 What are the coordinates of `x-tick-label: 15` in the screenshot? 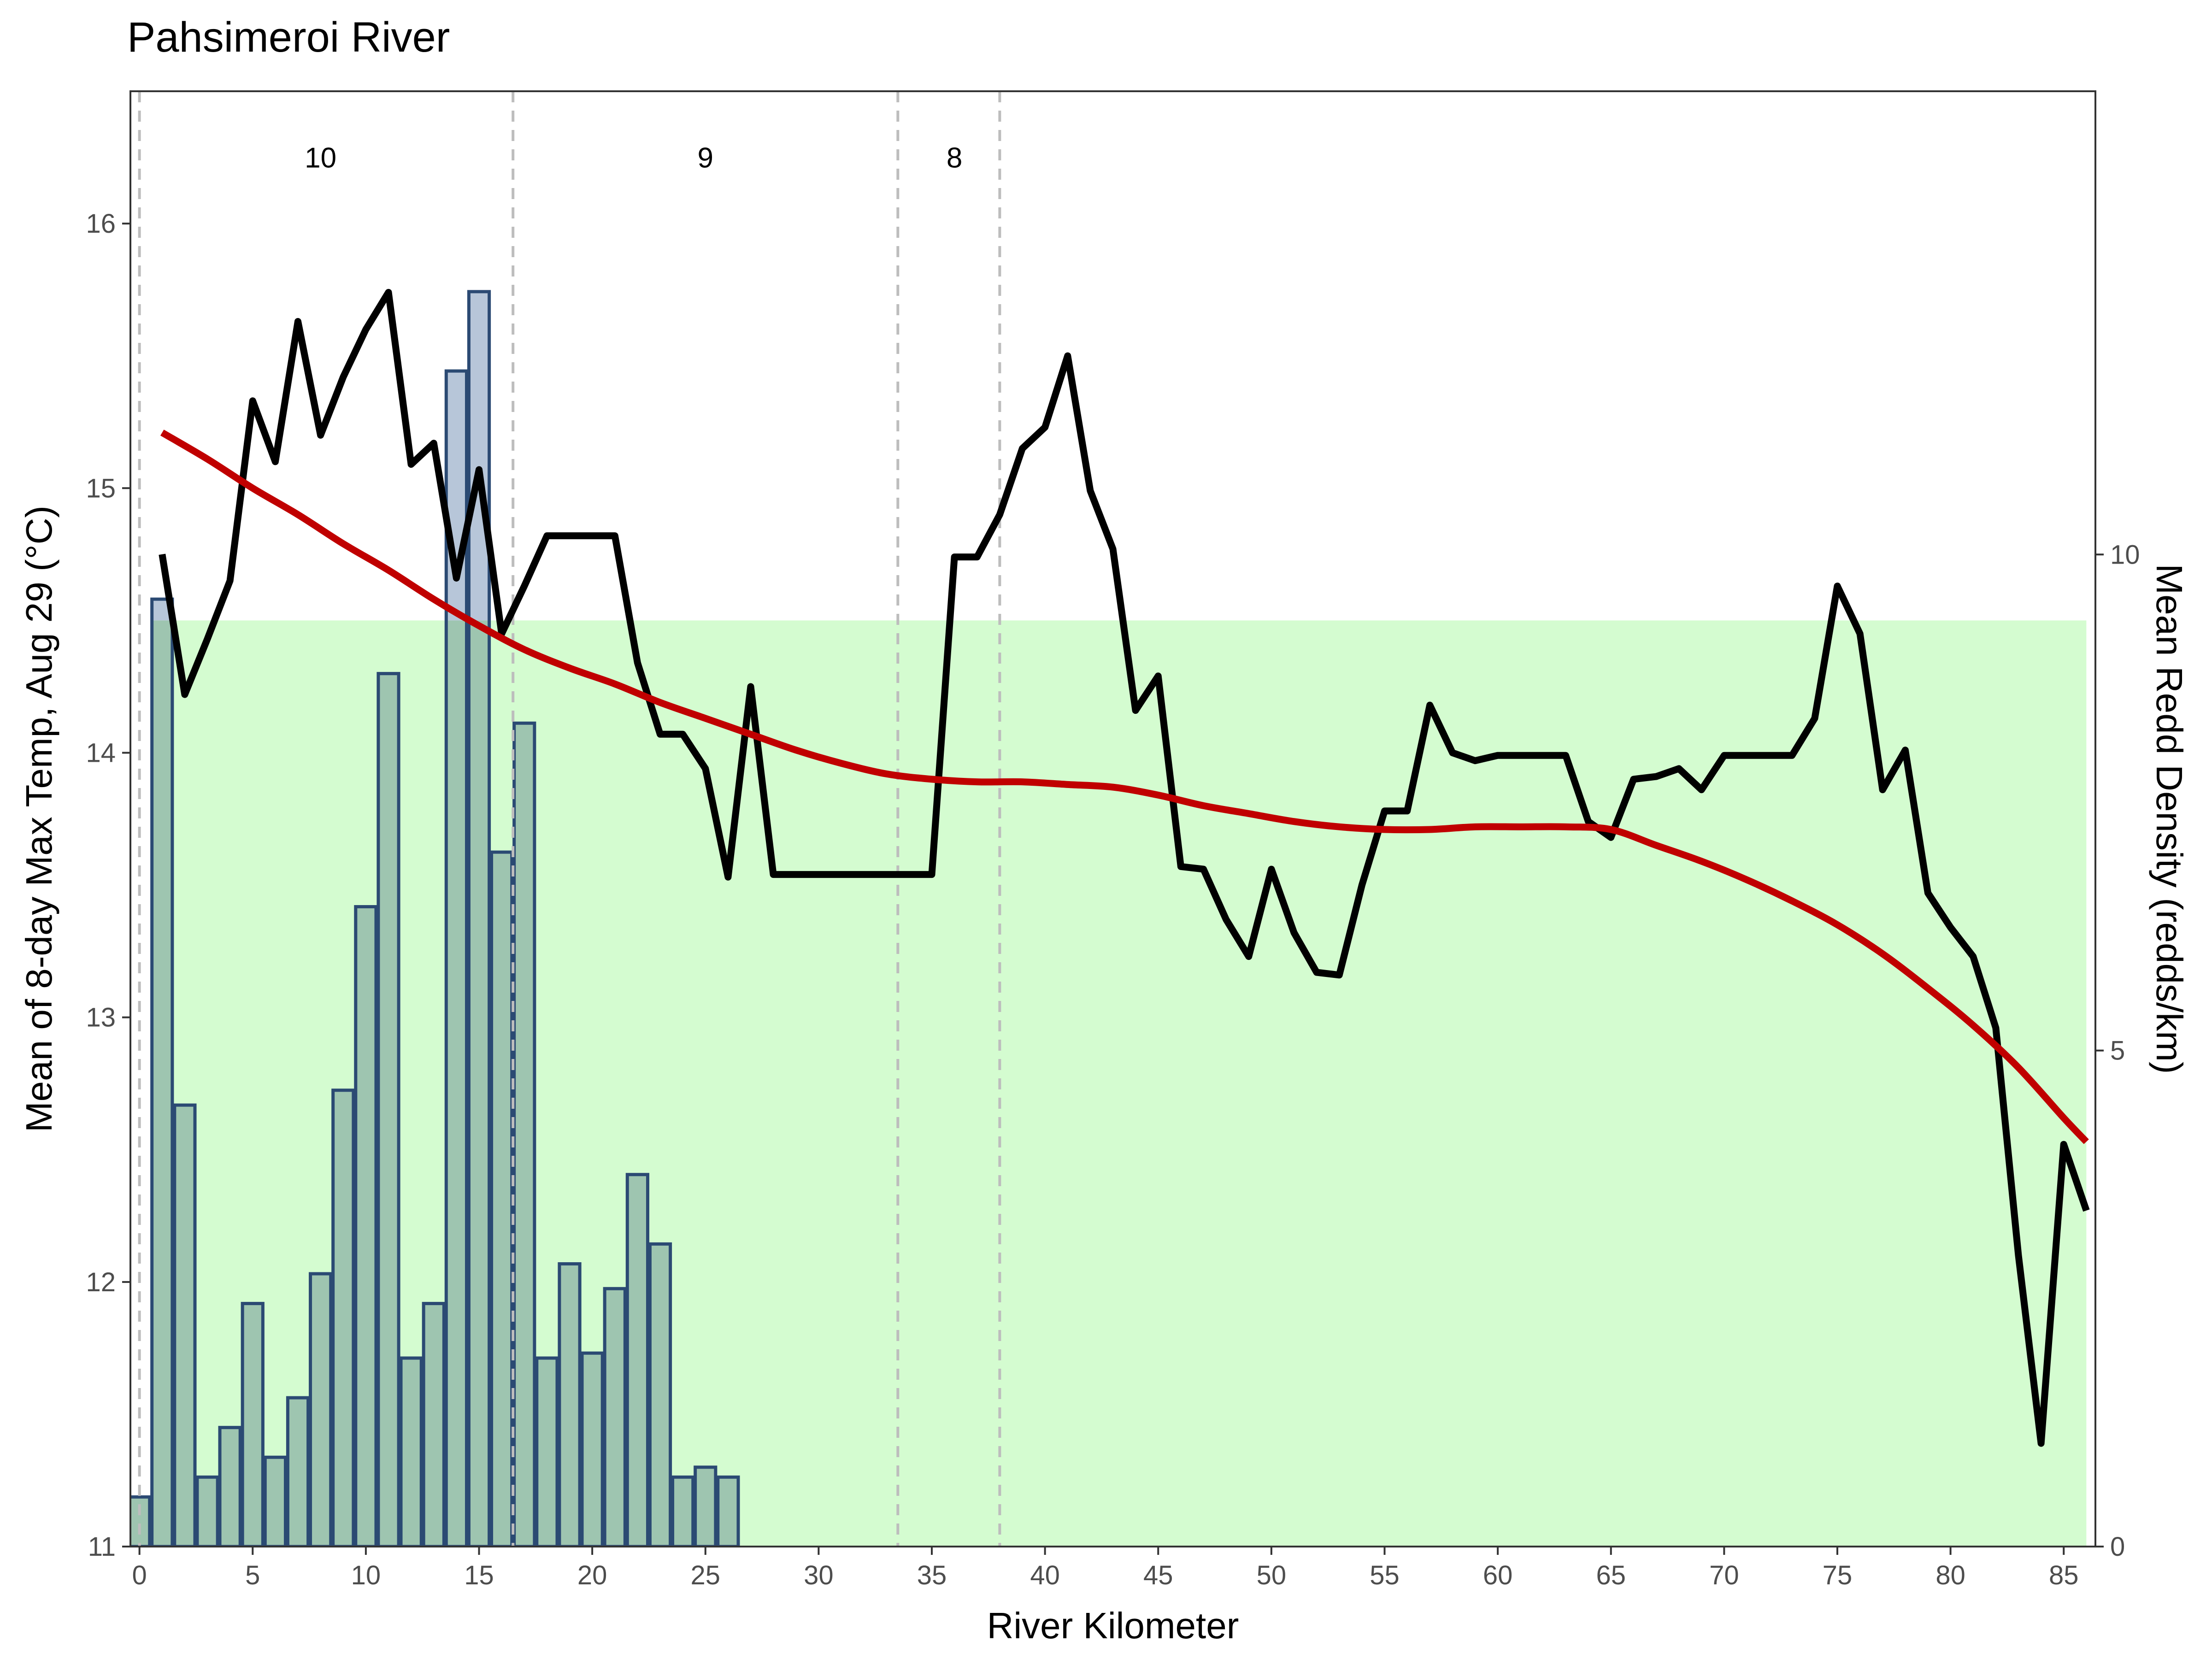 It's located at (479, 1575).